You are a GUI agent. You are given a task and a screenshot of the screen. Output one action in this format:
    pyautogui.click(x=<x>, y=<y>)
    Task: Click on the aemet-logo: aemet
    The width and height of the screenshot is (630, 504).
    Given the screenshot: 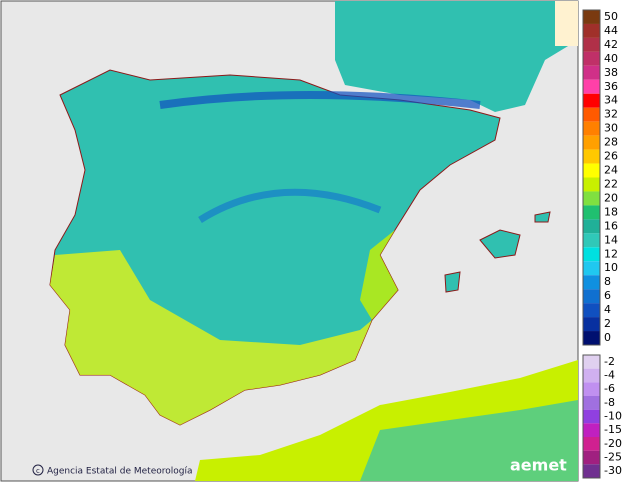 What is the action you would take?
    pyautogui.click(x=538, y=465)
    